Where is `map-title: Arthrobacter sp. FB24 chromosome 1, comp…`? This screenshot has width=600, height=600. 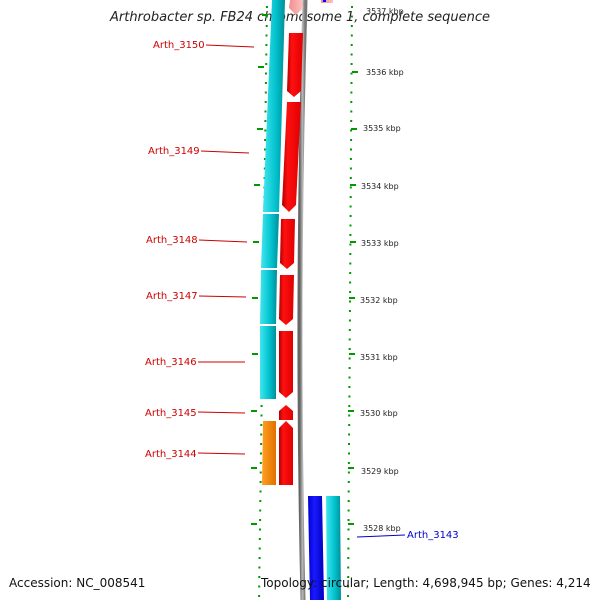 map-title: Arthrobacter sp. FB24 chromosome 1, comp… is located at coordinates (300, 17).